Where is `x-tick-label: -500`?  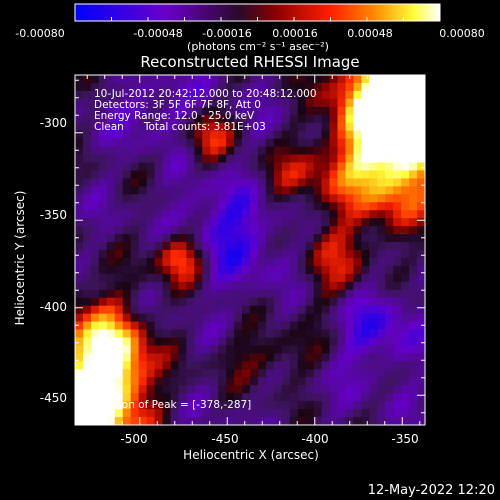
x-tick-label: -500 is located at coordinates (133, 439).